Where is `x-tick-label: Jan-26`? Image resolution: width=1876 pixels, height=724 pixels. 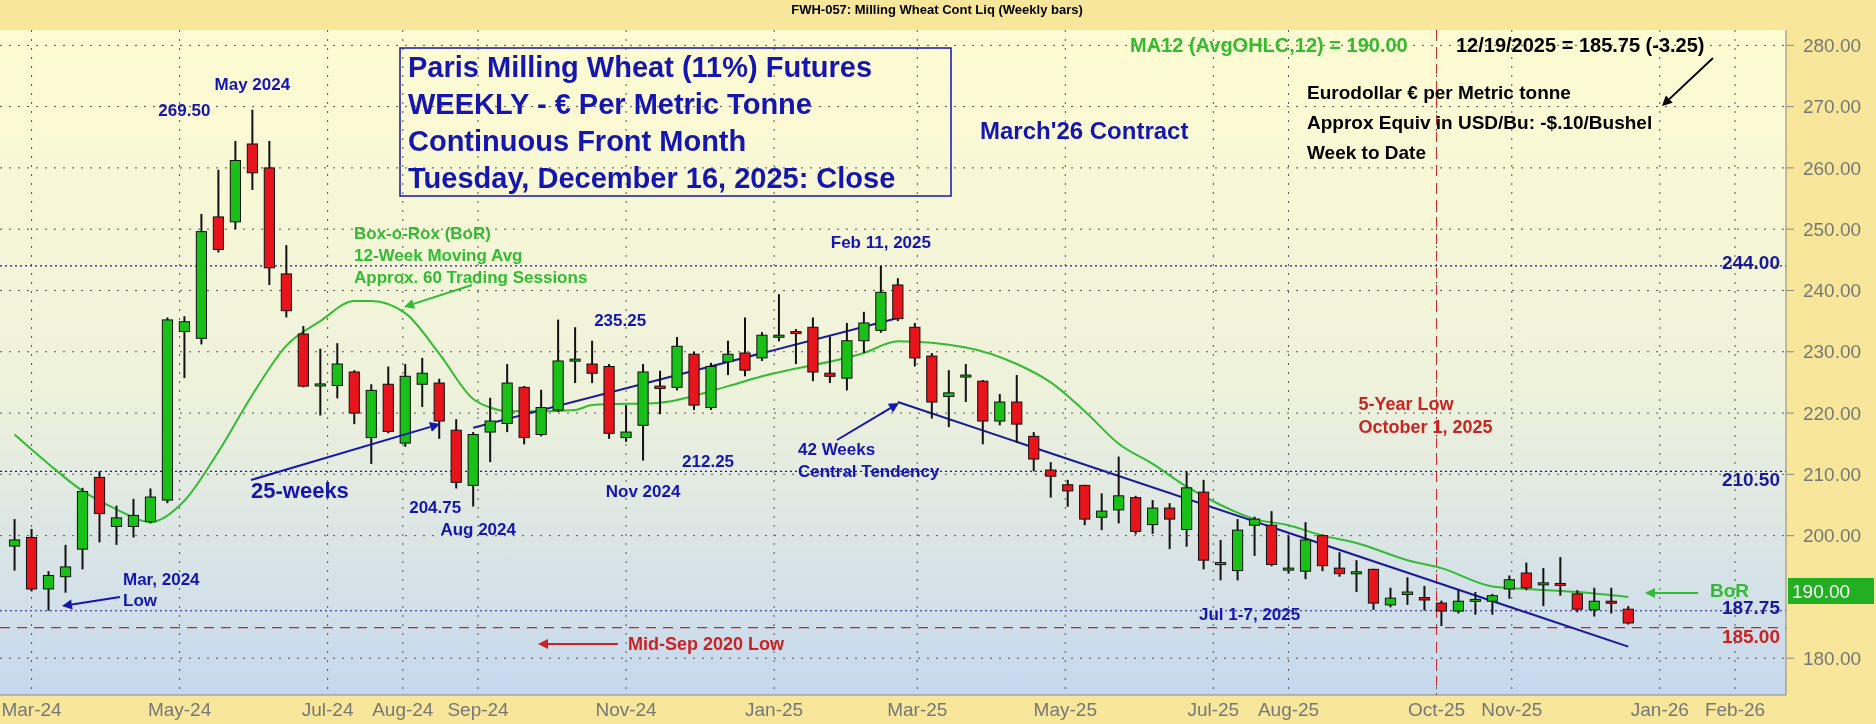
x-tick-label: Jan-26 is located at coordinates (1659, 709).